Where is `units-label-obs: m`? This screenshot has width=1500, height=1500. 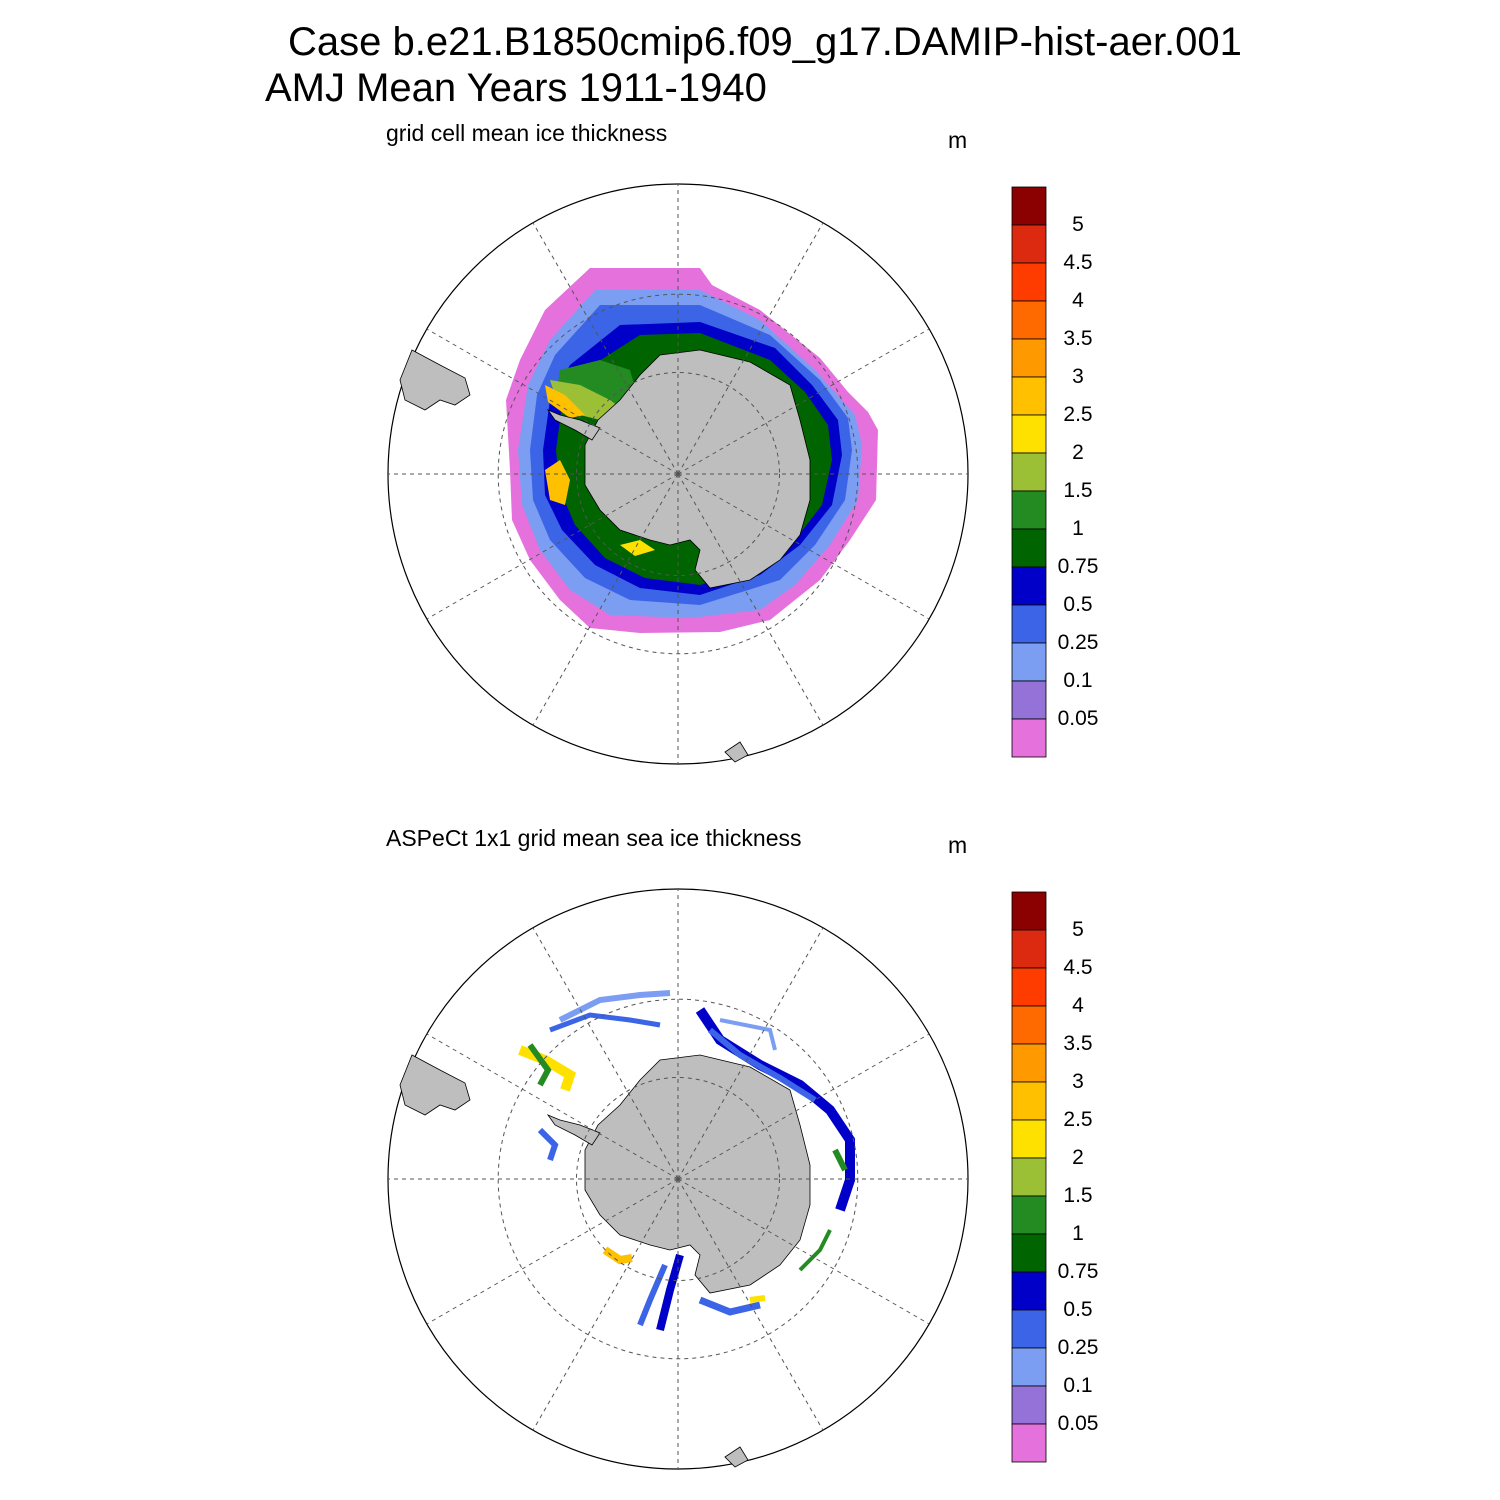 units-label-obs: m is located at coordinates (958, 845).